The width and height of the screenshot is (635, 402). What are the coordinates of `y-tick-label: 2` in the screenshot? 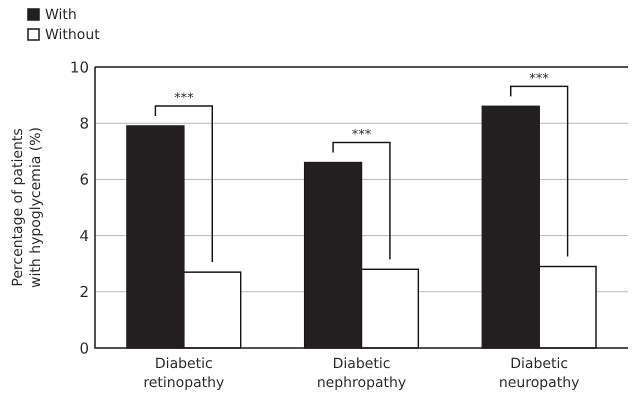 It's located at (84, 292).